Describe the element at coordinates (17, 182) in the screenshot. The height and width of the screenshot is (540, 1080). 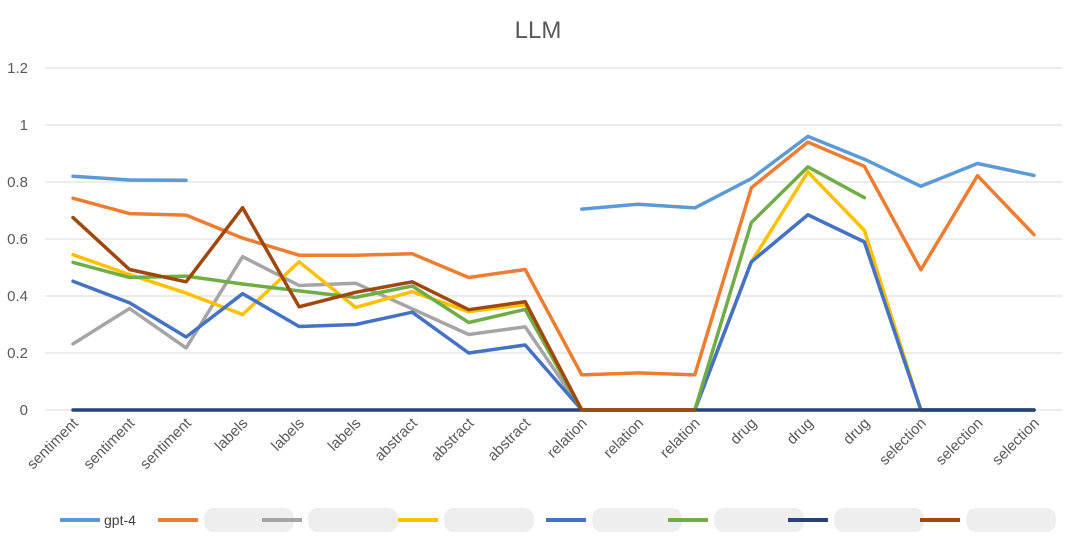
I see `y-tick-label: 0.8` at that location.